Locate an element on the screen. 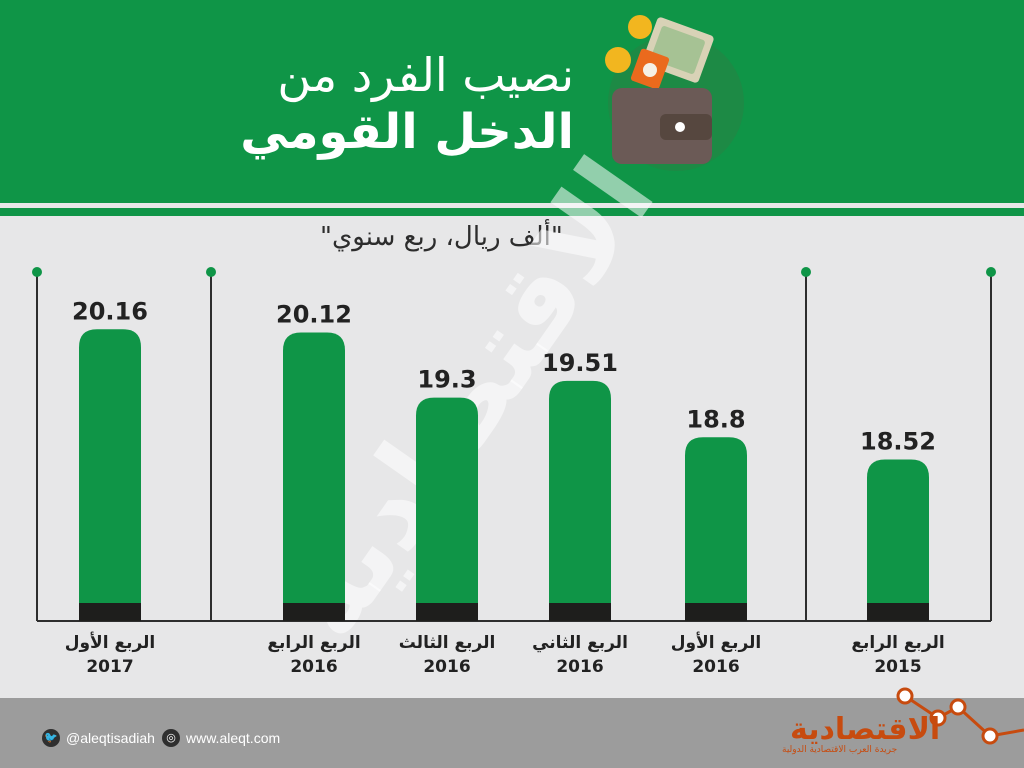  value-label: 18.52 is located at coordinates (898, 442).